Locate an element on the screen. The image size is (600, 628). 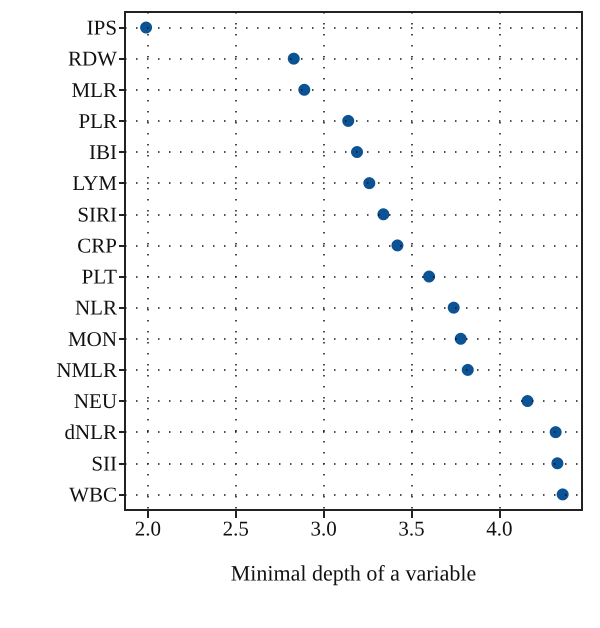
y-tick-label: SIRI is located at coordinates (97, 214).